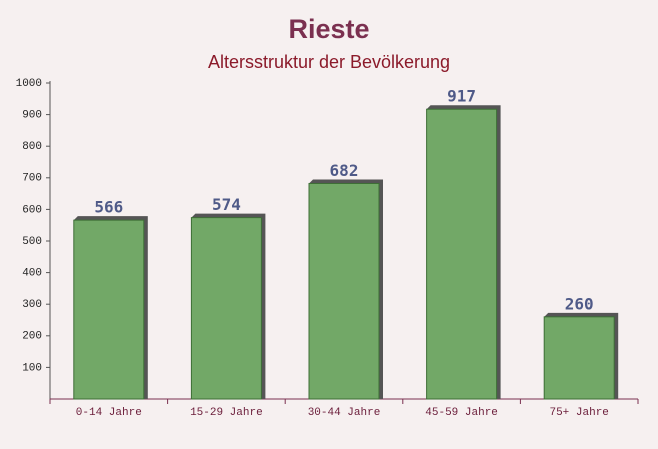 This screenshot has height=449, width=658. Describe the element at coordinates (461, 96) in the screenshot. I see `value-label: 917` at that location.